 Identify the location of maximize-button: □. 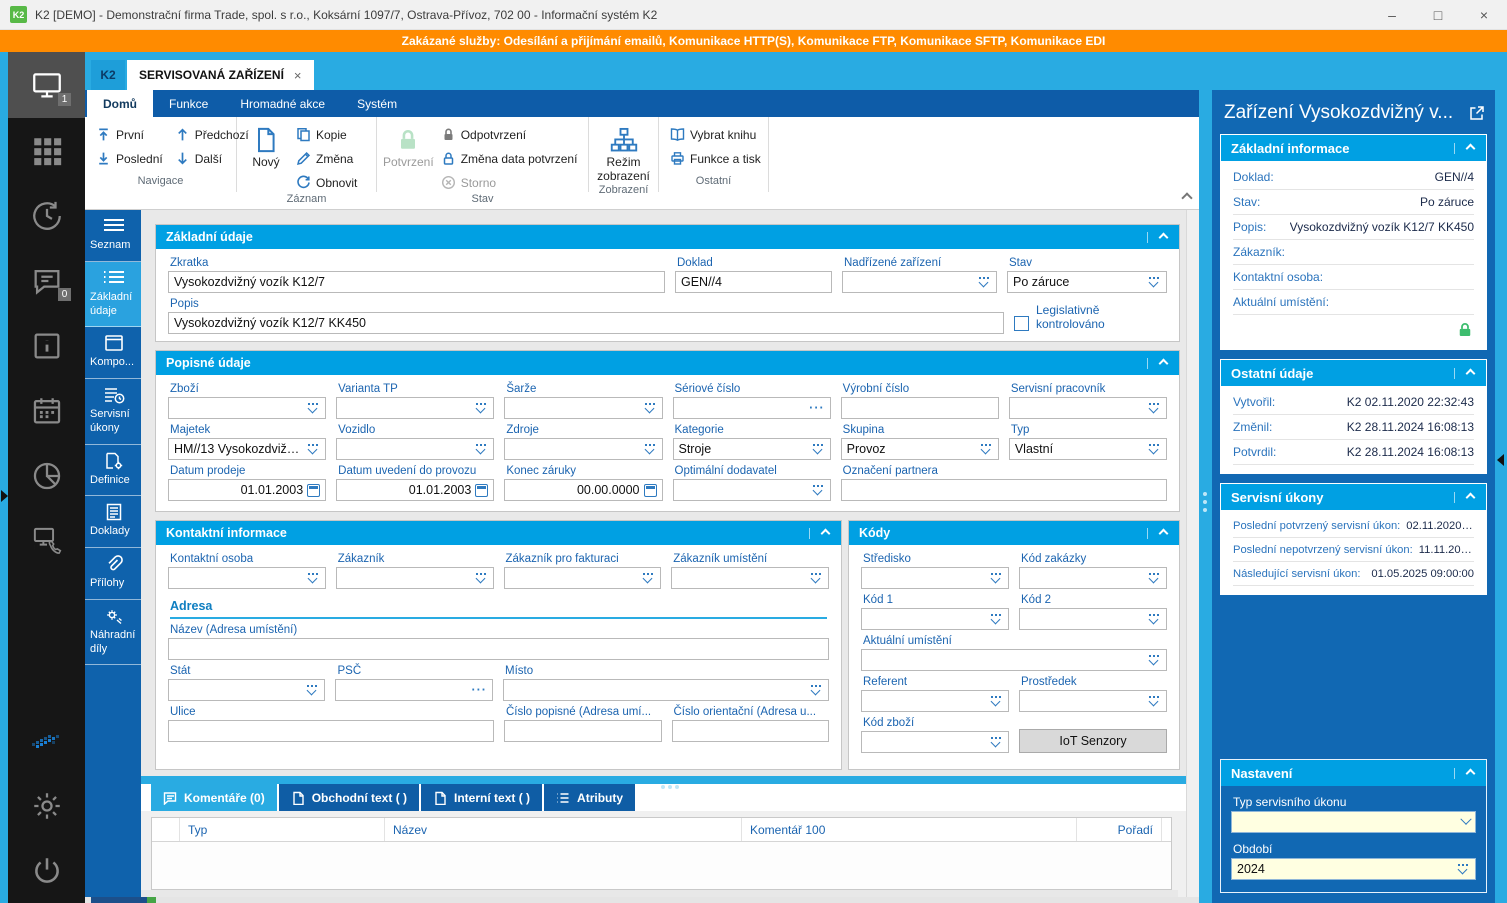
(1438, 14).